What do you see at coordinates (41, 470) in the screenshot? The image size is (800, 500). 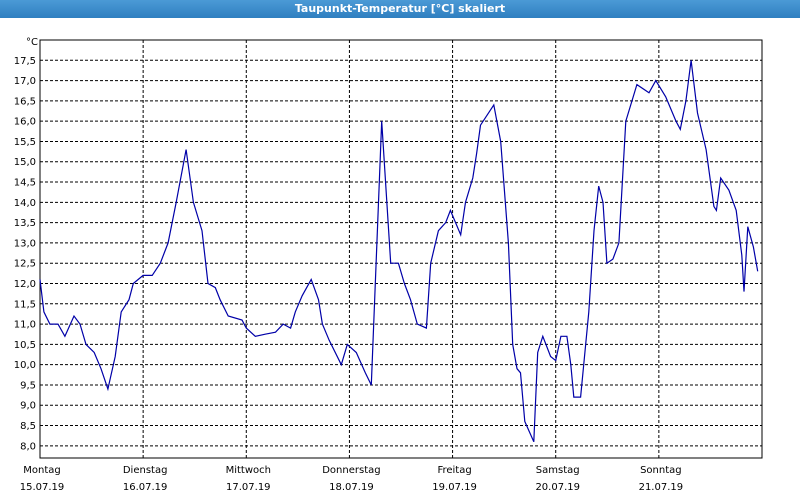 I see `x-tick-weekday: Montag` at bounding box center [41, 470].